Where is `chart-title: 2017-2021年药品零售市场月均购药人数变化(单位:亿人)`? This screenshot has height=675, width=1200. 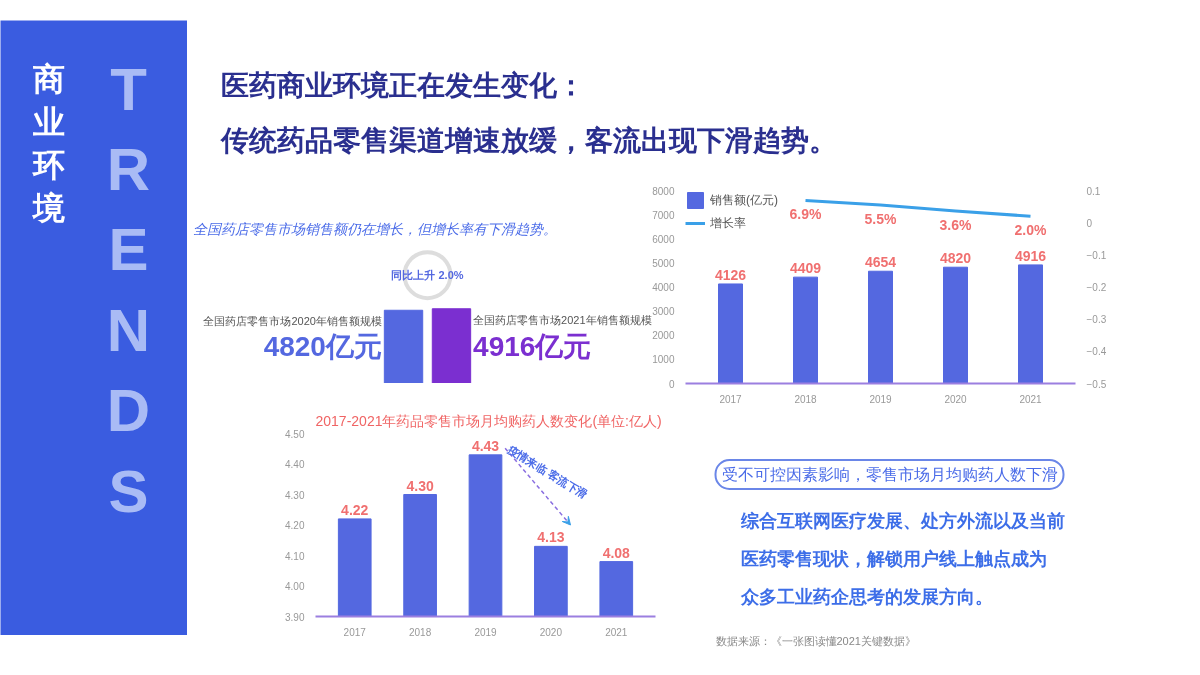 chart-title: 2017-2021年药品零售市场月均购药人数变化(单位:亿人) is located at coordinates (488, 420).